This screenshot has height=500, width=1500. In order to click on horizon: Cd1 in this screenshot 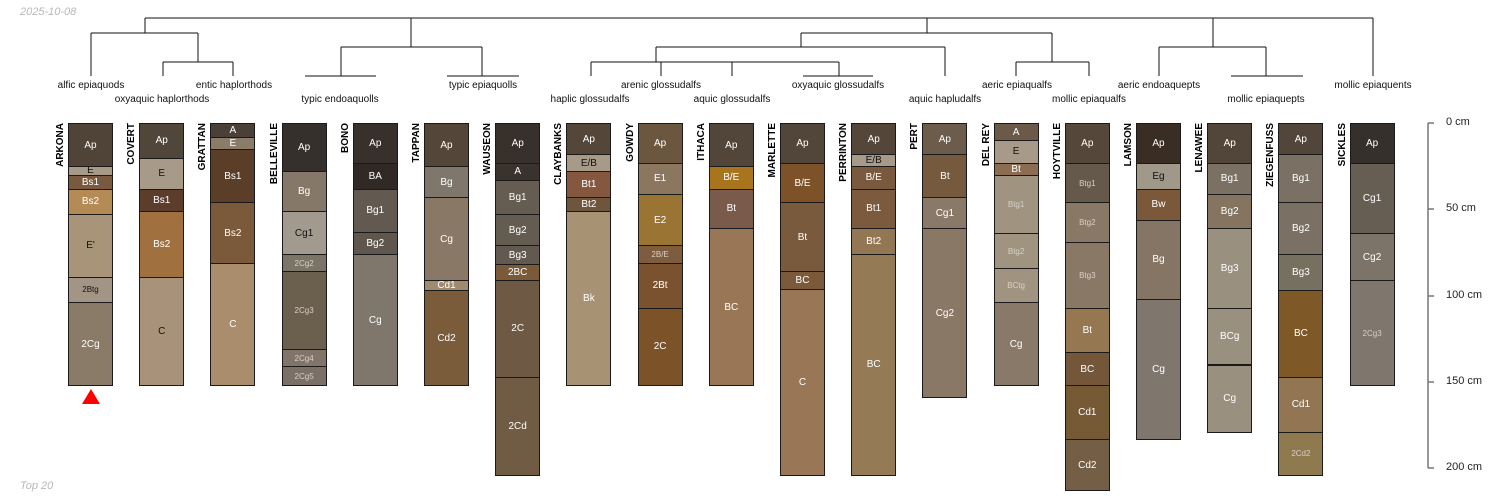, I will do `click(1301, 404)`.